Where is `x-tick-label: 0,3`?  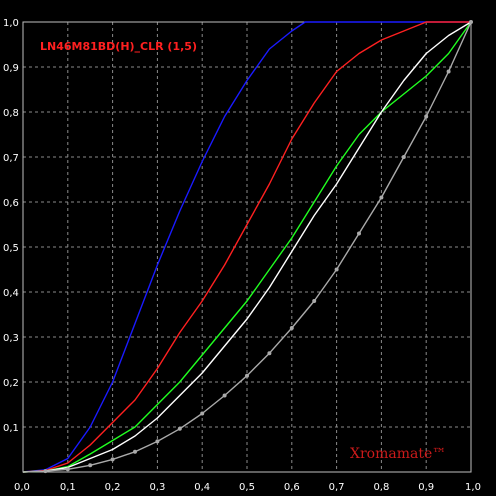 x-tick-label: 0,3 is located at coordinates (157, 487).